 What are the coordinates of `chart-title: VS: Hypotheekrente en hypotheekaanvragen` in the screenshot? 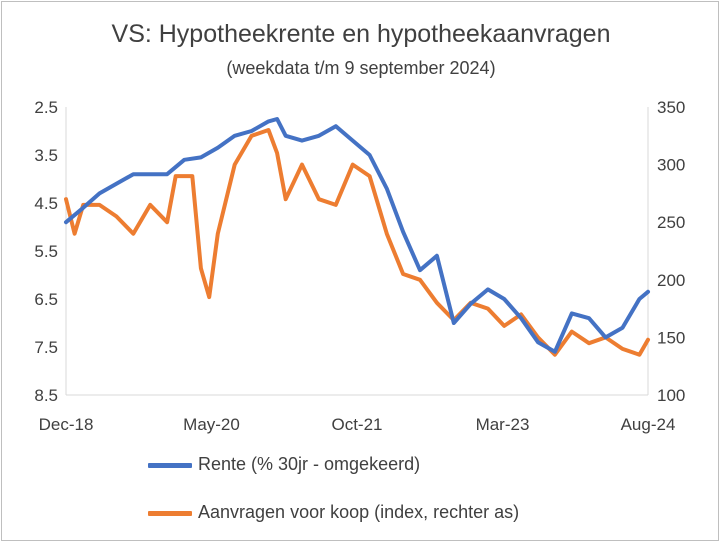 It's located at (361, 34).